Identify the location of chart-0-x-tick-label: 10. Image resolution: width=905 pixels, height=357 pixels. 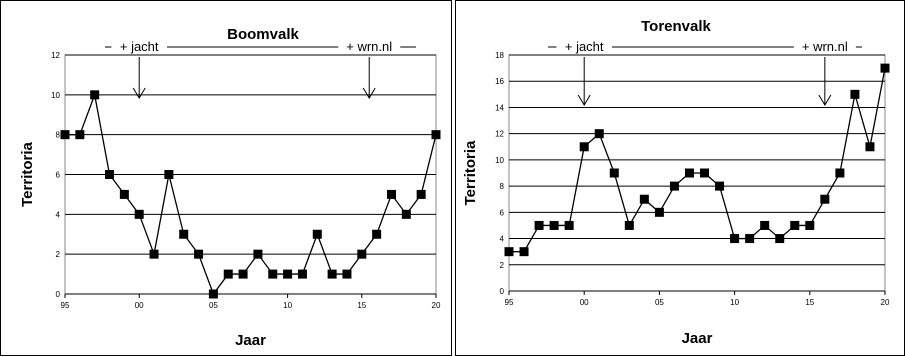
(287, 305).